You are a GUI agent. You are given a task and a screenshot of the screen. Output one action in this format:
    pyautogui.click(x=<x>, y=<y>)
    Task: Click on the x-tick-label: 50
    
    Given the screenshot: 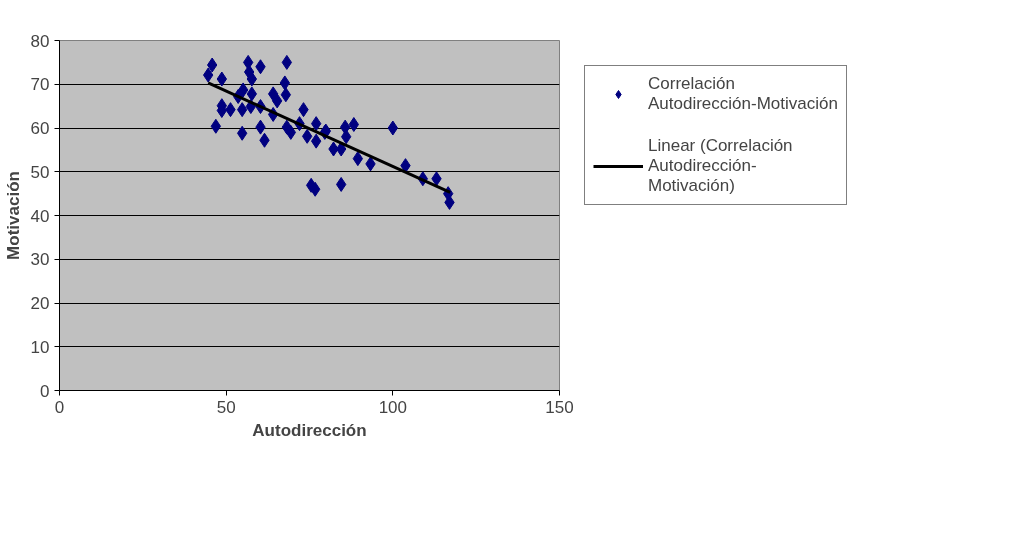 What is the action you would take?
    pyautogui.click(x=226, y=407)
    